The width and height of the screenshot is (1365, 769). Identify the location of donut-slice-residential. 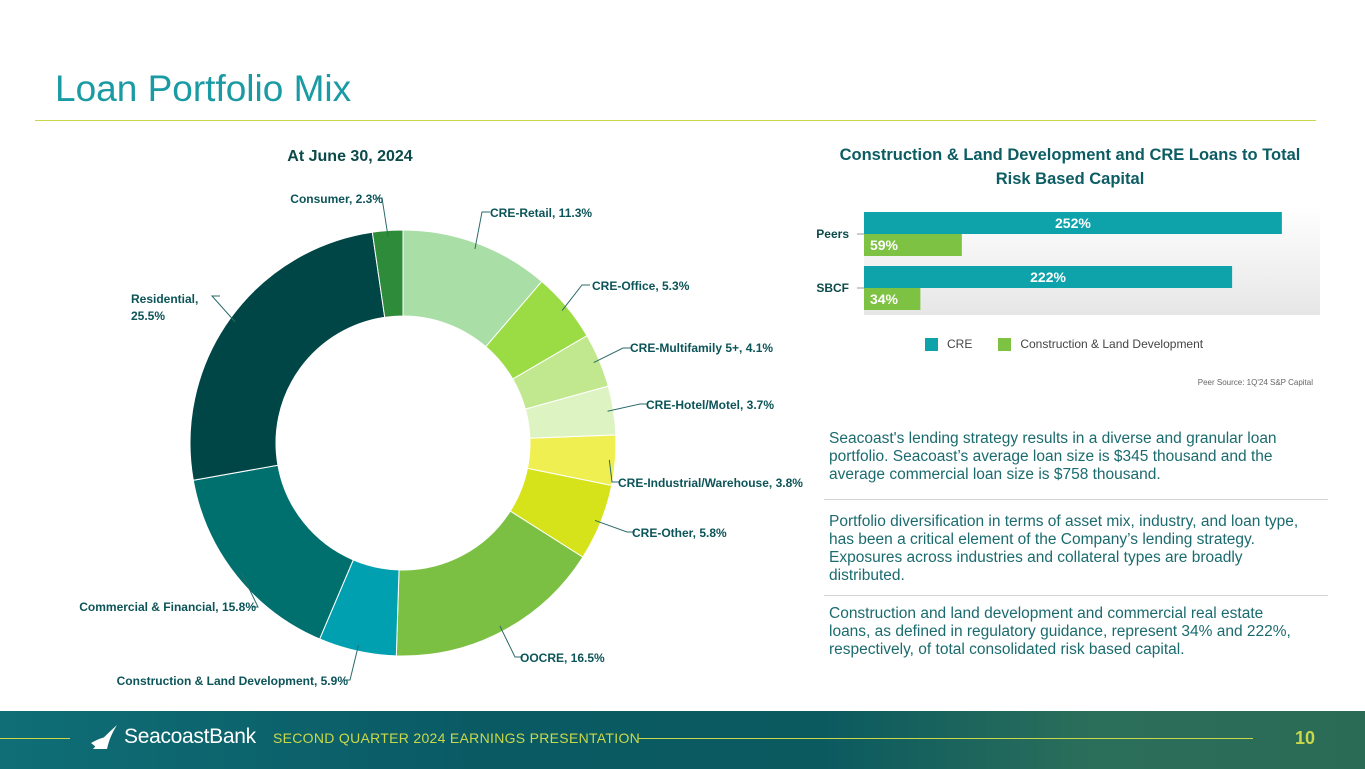
(287, 356).